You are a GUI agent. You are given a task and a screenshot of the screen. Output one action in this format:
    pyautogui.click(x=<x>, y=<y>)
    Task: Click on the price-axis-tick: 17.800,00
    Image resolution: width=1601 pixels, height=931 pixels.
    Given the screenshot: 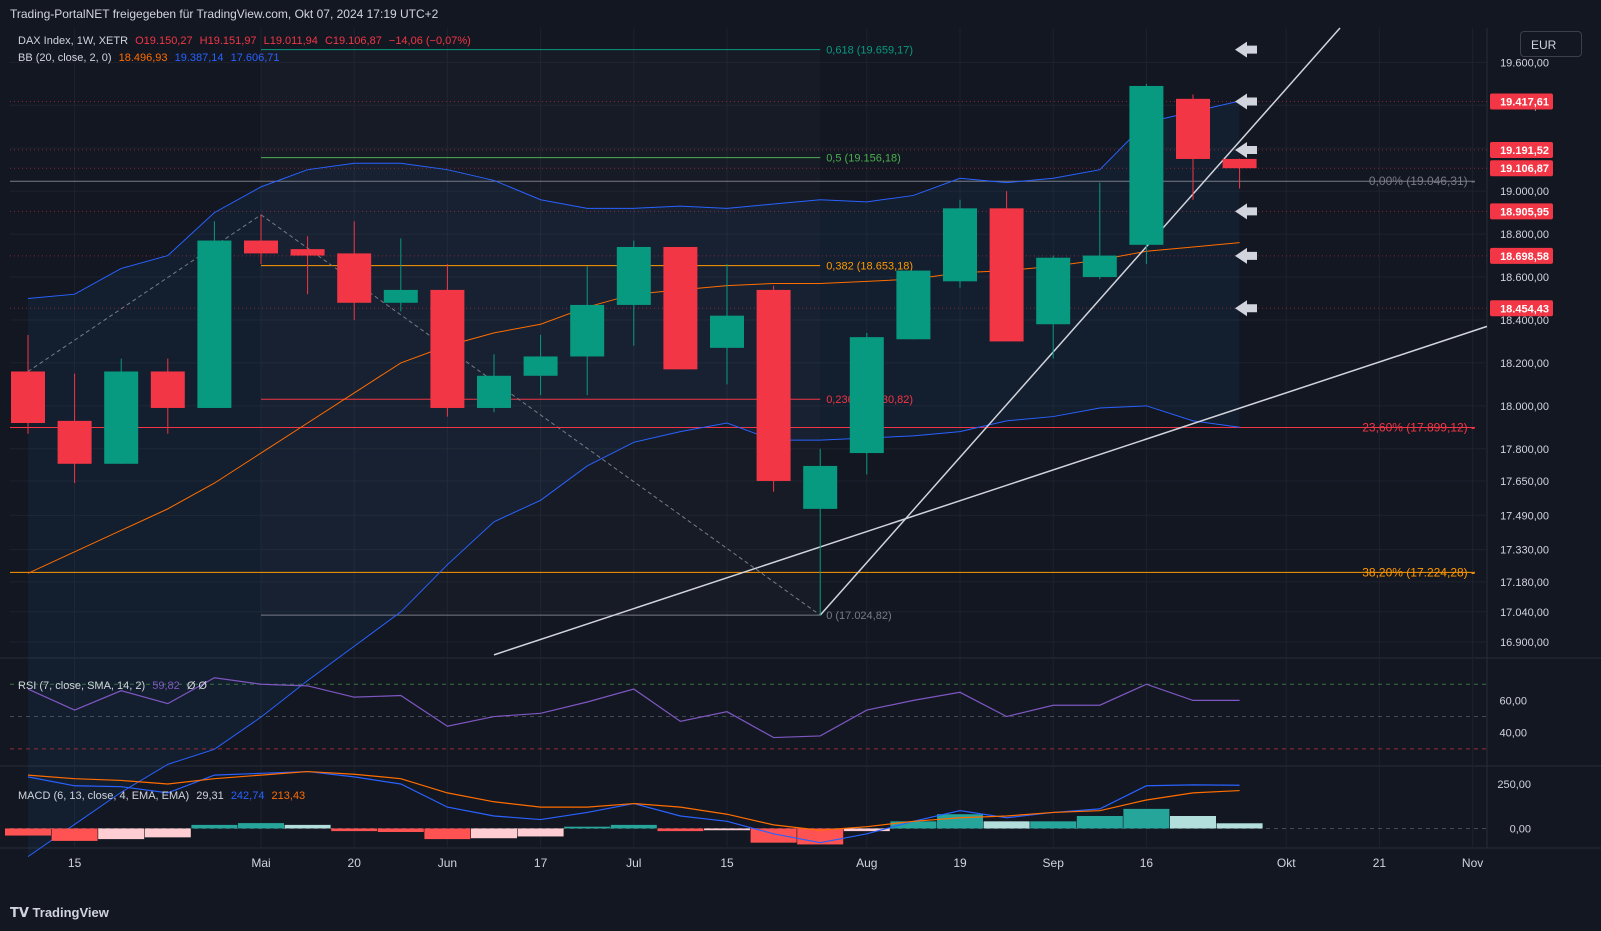 What is the action you would take?
    pyautogui.click(x=1524, y=450)
    